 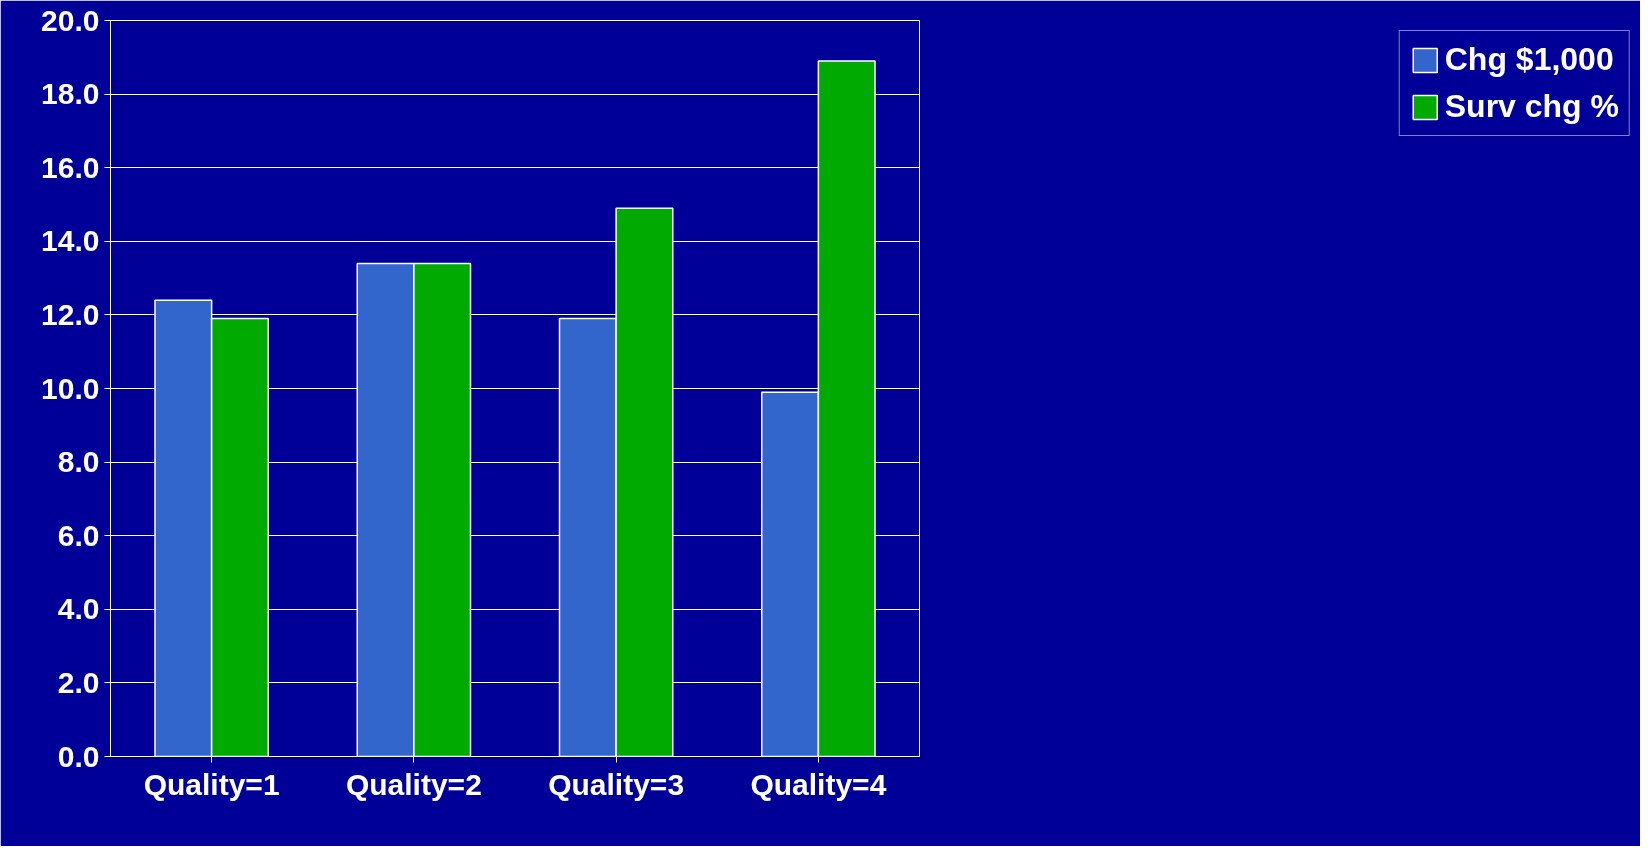 What do you see at coordinates (78, 682) in the screenshot?
I see `y-tick-label: 2.0` at bounding box center [78, 682].